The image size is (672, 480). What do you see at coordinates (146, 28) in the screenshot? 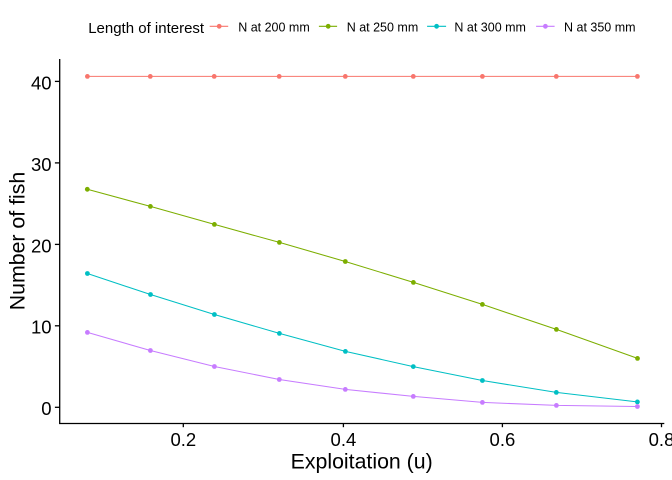
I see `svg-text: Length of interest` at bounding box center [146, 28].